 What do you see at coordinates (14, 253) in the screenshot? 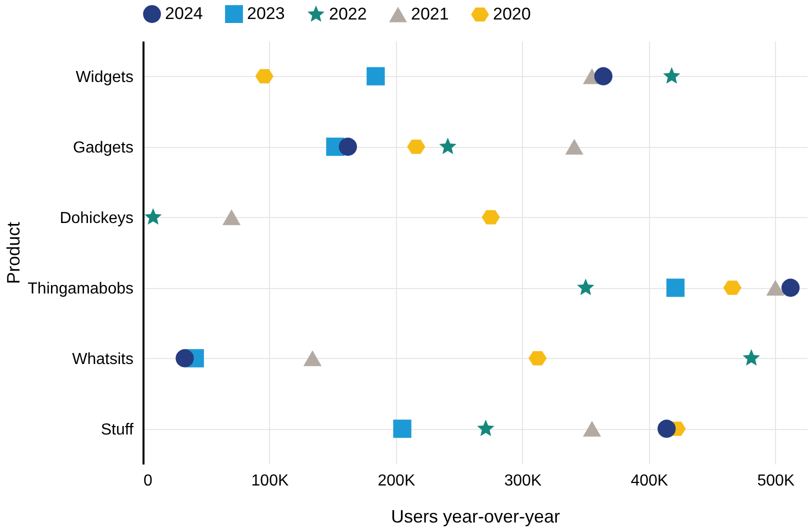
I see `y-axis-title: Product` at bounding box center [14, 253].